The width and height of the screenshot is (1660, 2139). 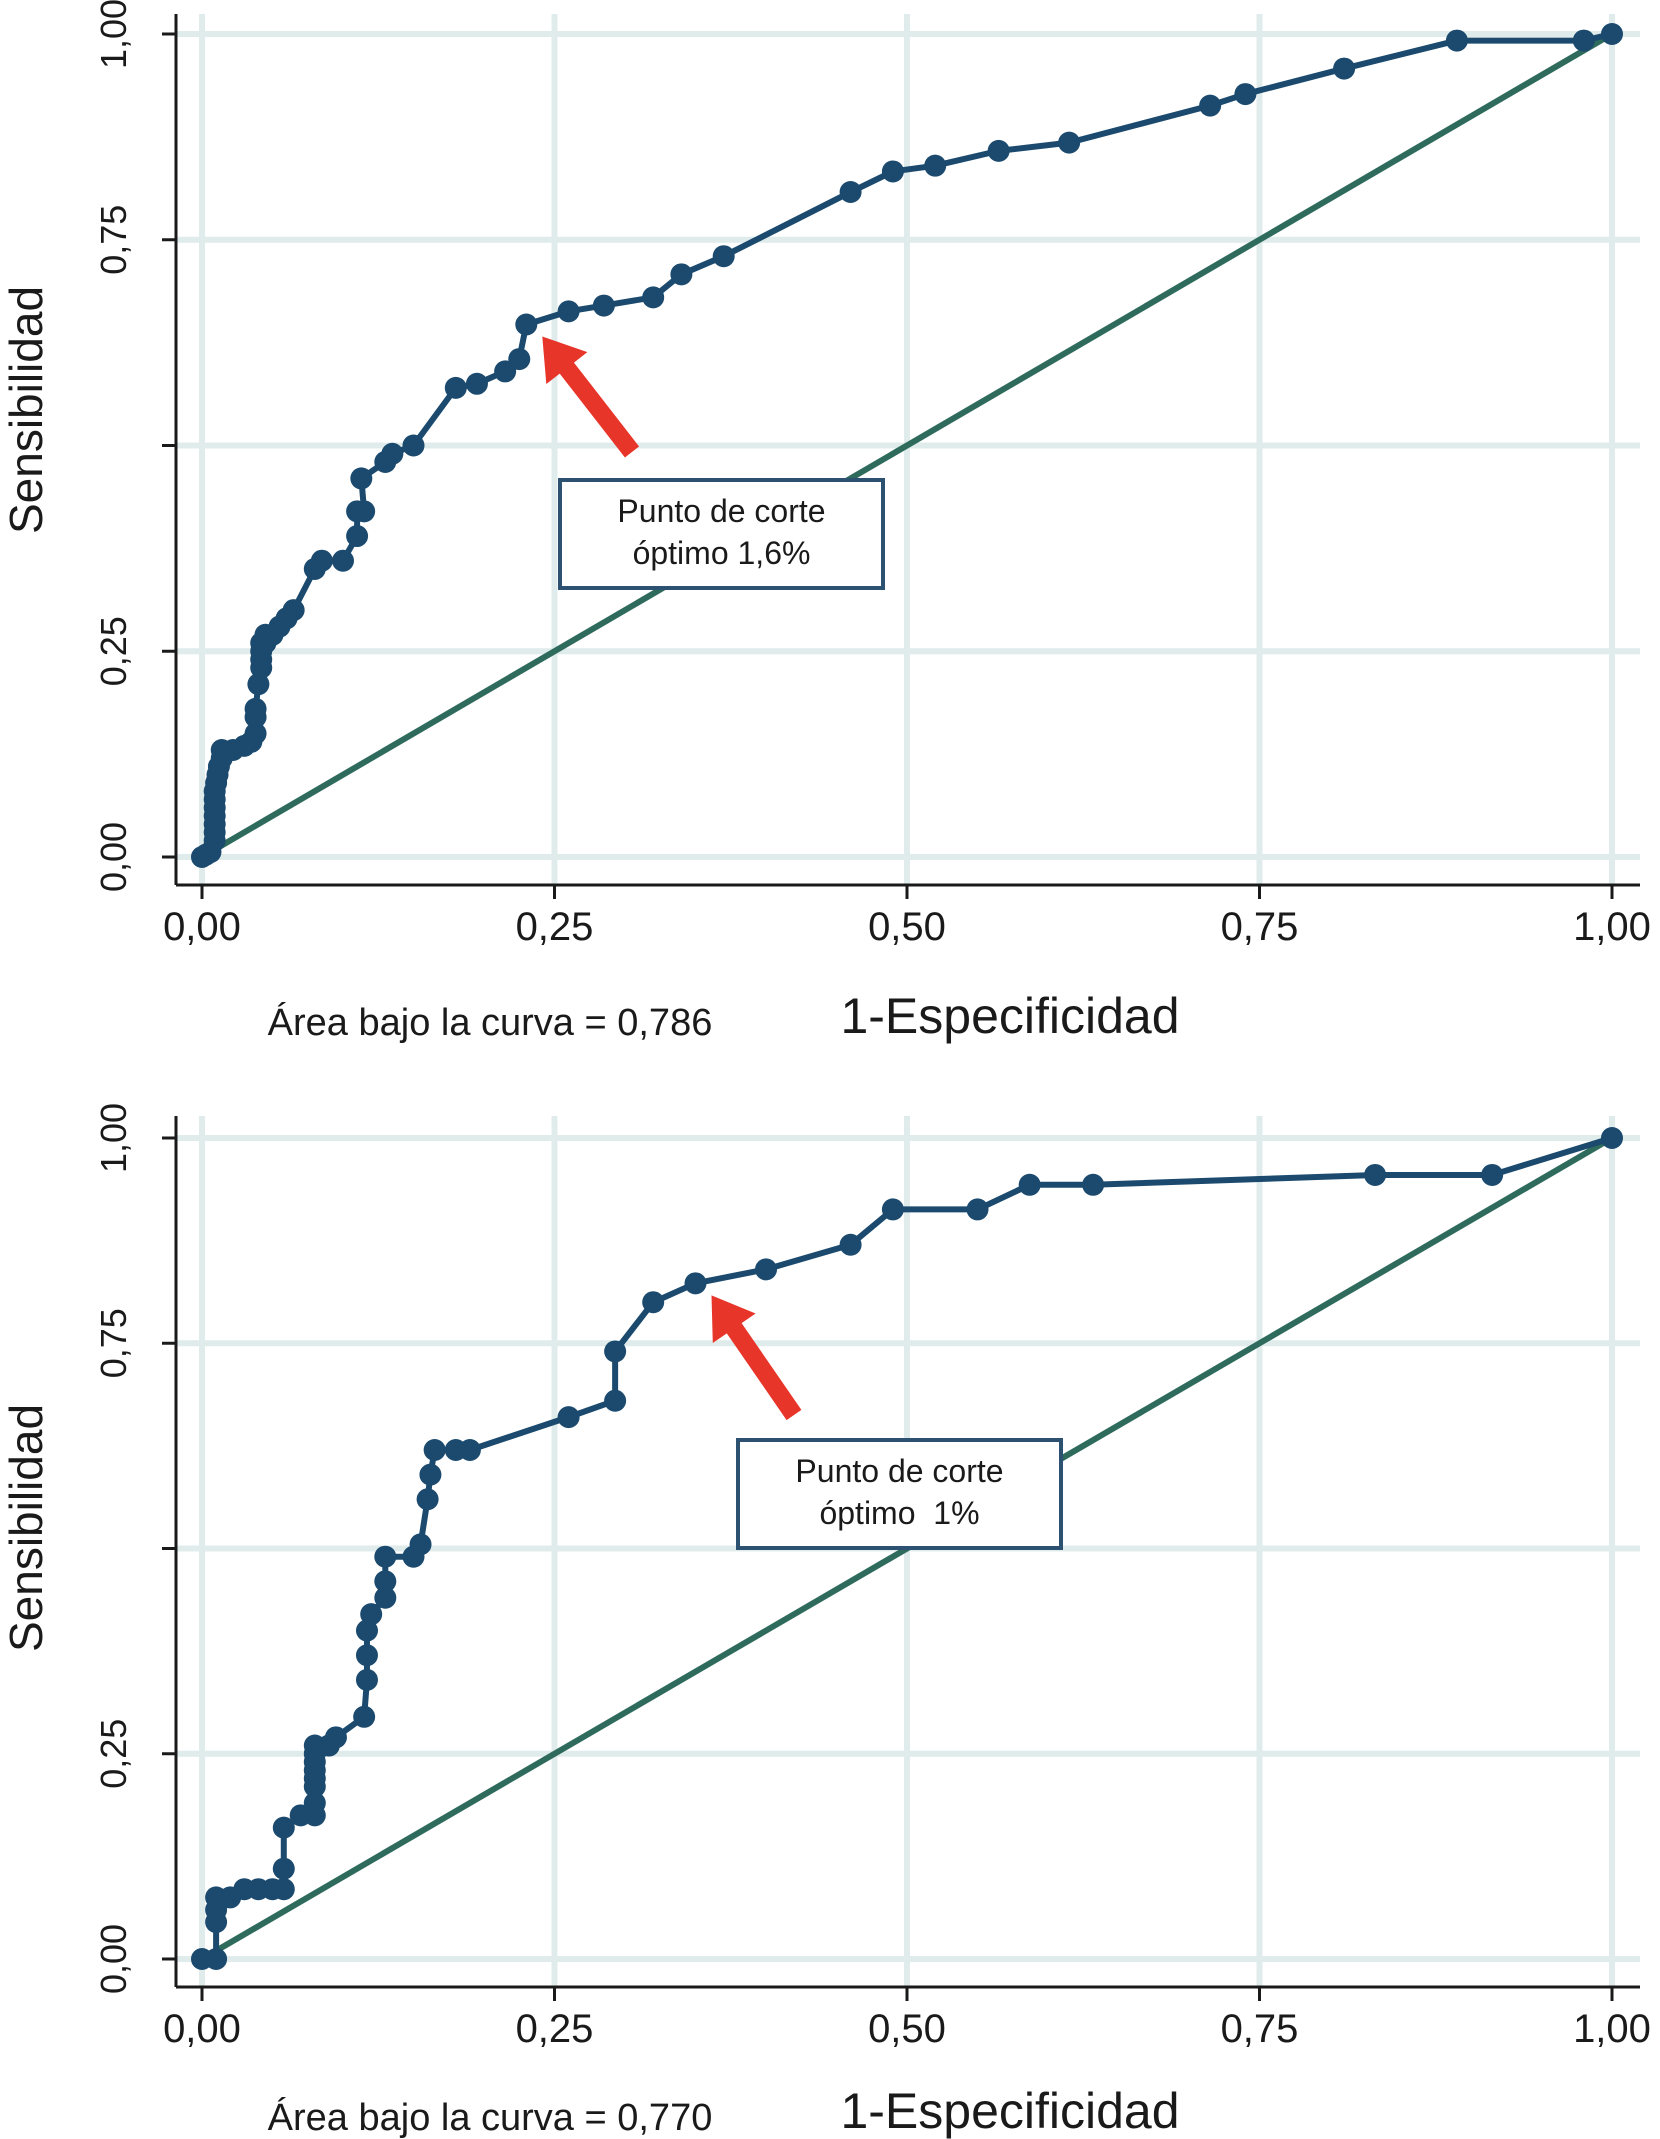 What do you see at coordinates (756, 1358) in the screenshot?
I see `optimal-cutoff-arrow` at bounding box center [756, 1358].